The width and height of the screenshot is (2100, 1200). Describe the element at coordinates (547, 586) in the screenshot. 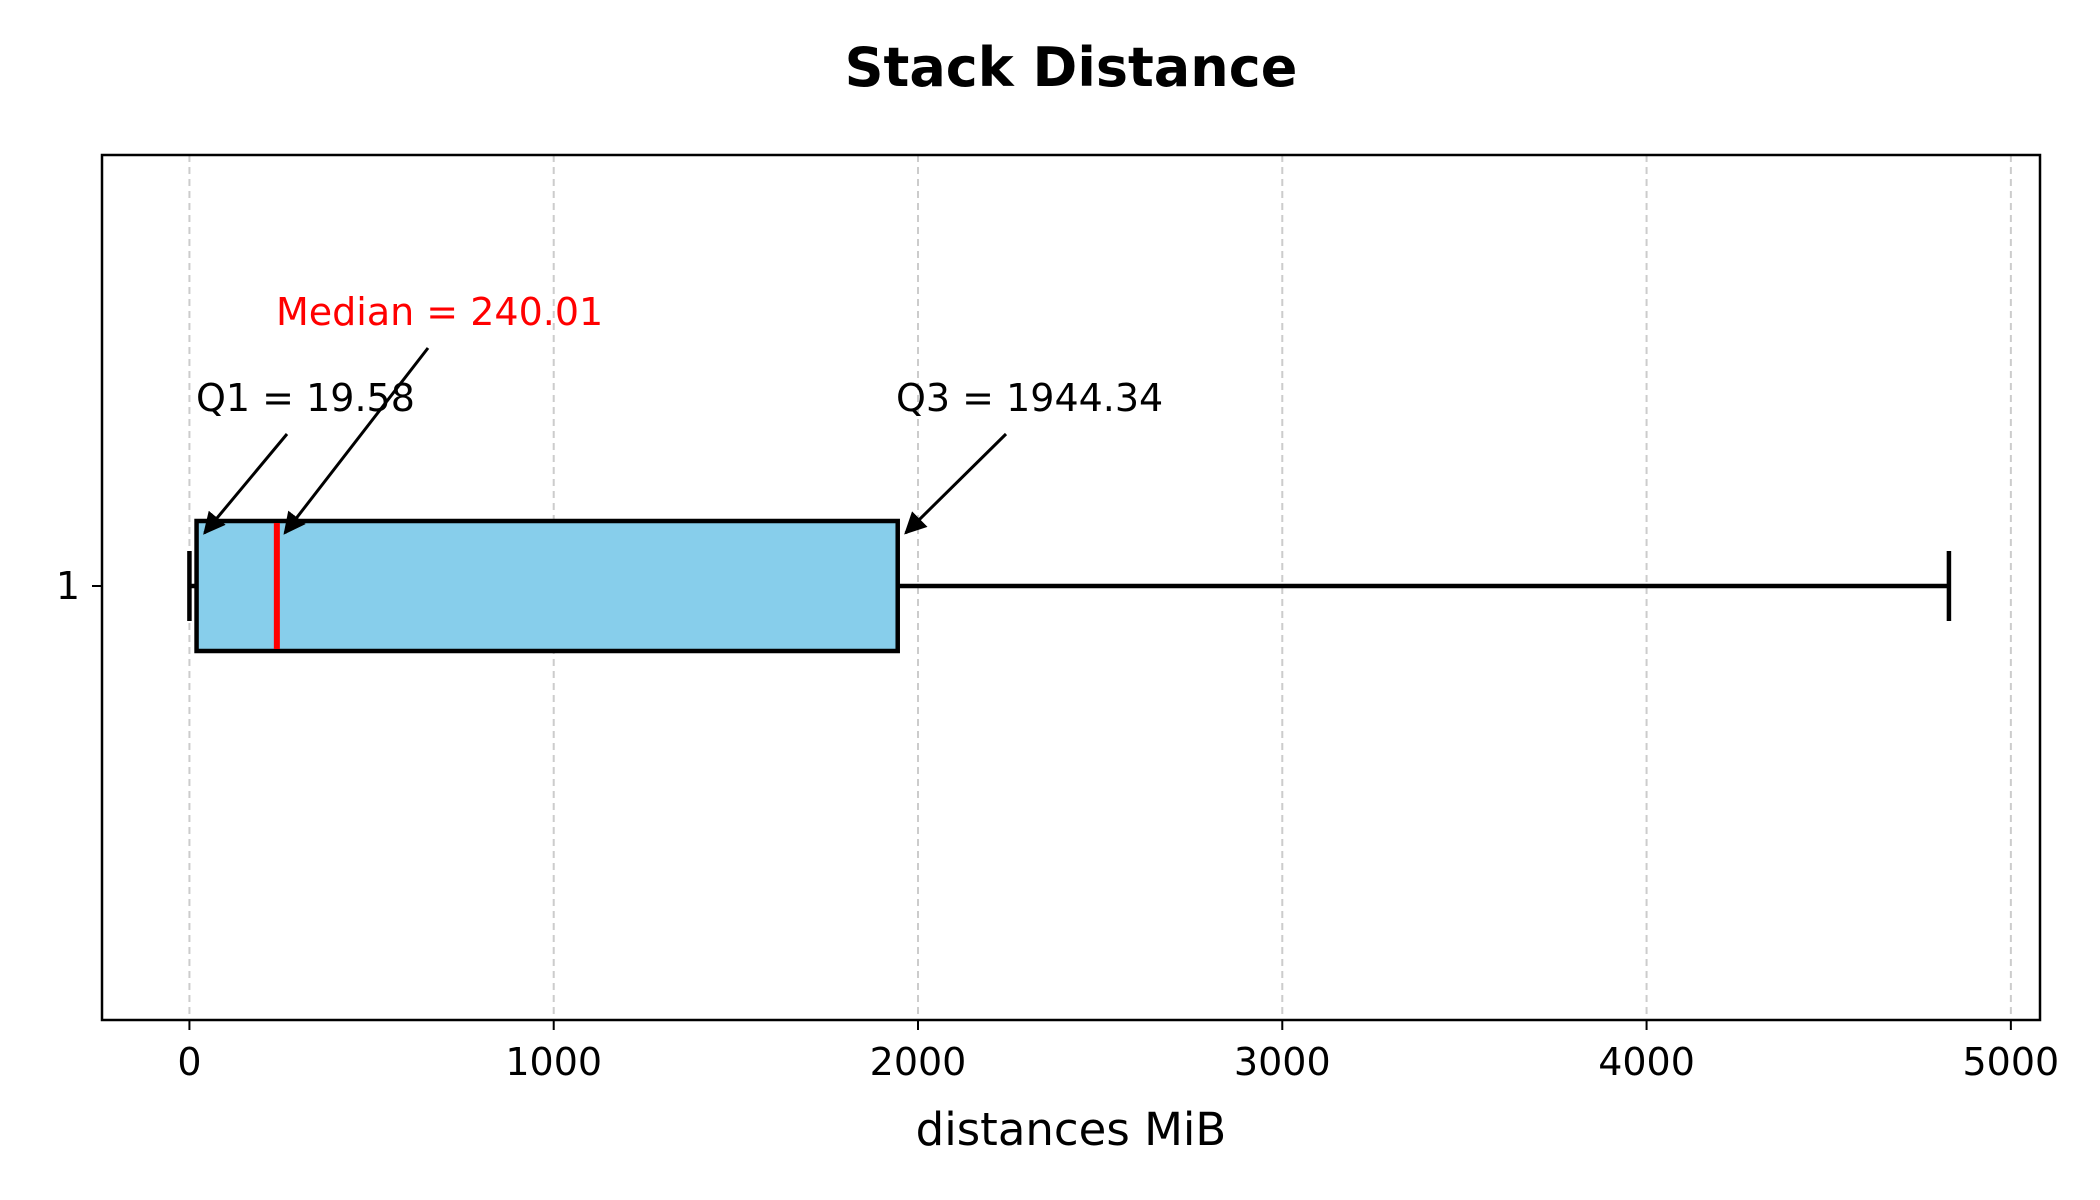

I see `iqr-box` at that location.